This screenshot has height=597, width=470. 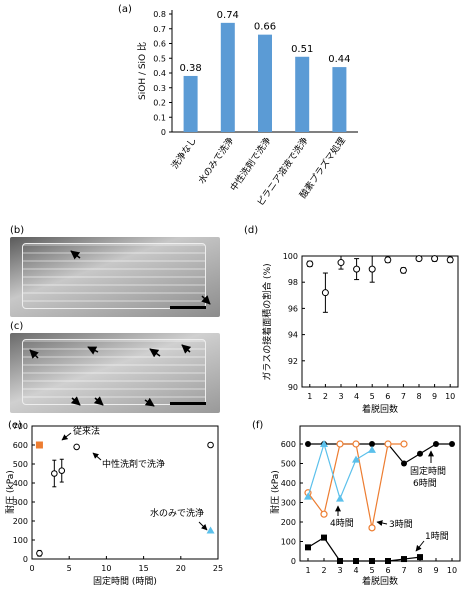 What do you see at coordinates (190, 68) in the screenshot?
I see `chart-a-value-label: 0.38` at bounding box center [190, 68].